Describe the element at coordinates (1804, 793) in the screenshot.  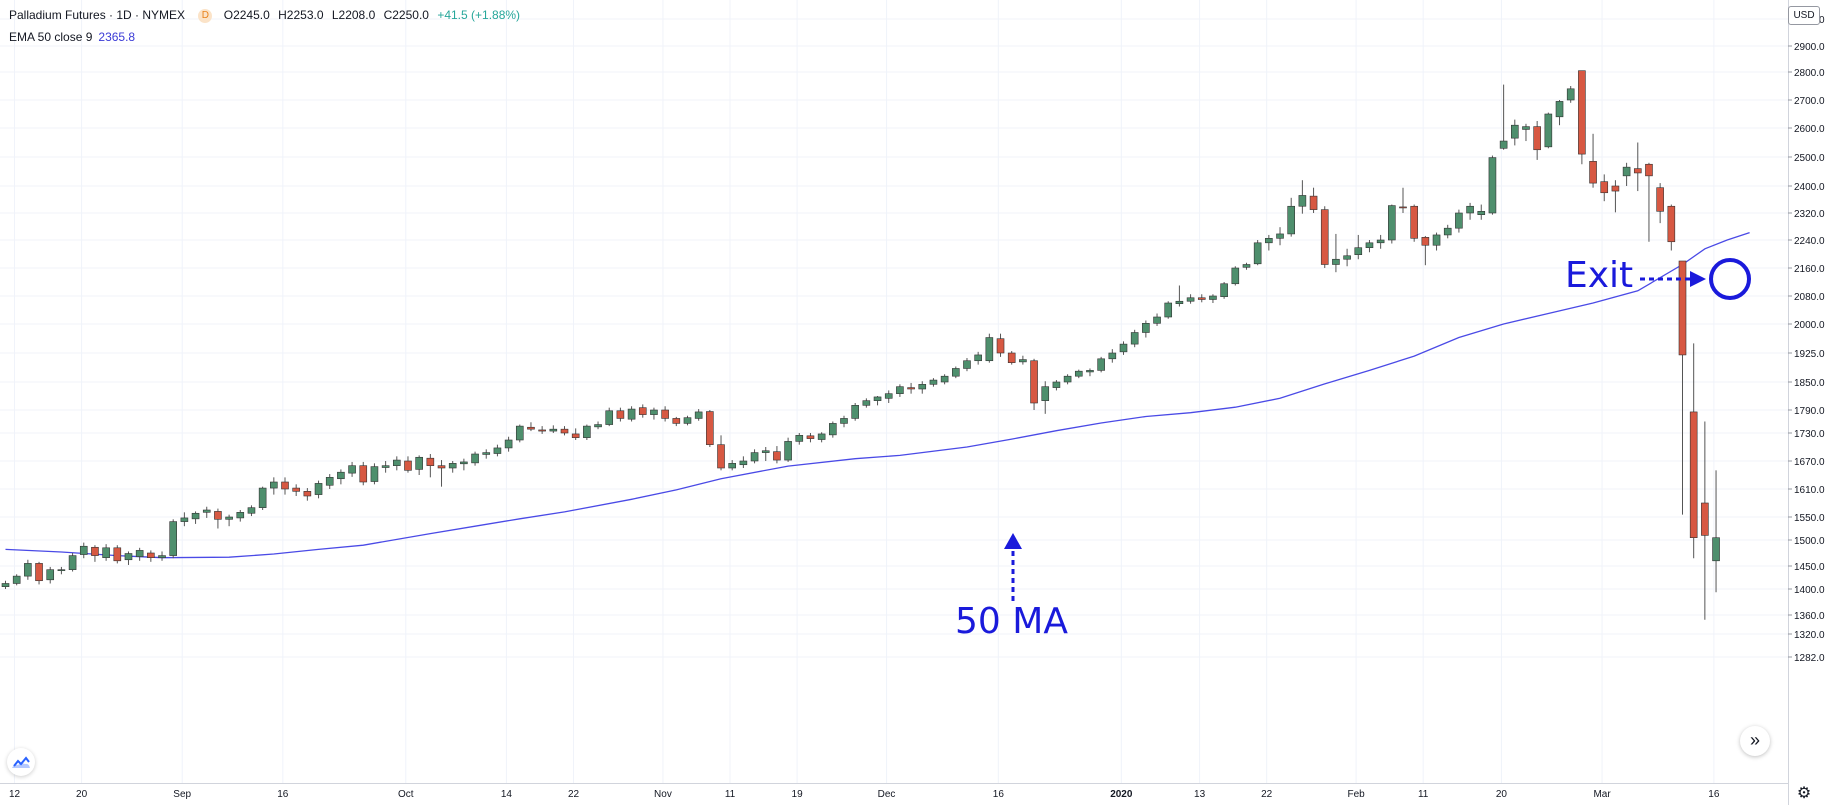
I see `settings-gear-icon: ⚙` at that location.